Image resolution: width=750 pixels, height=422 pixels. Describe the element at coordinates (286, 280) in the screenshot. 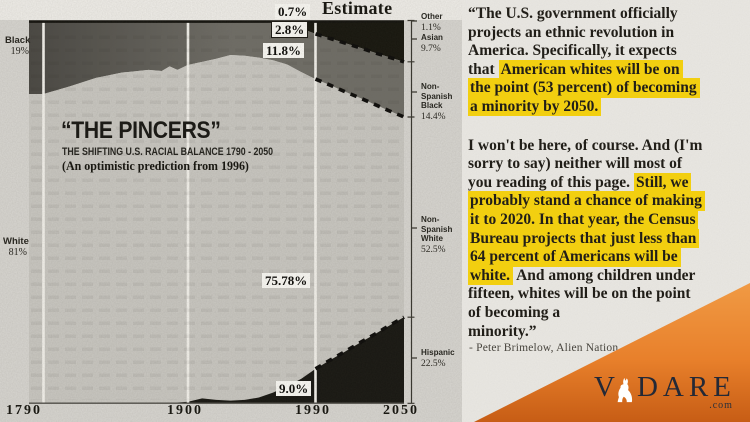

I see `annotation-white-75.78: 75.78%` at that location.